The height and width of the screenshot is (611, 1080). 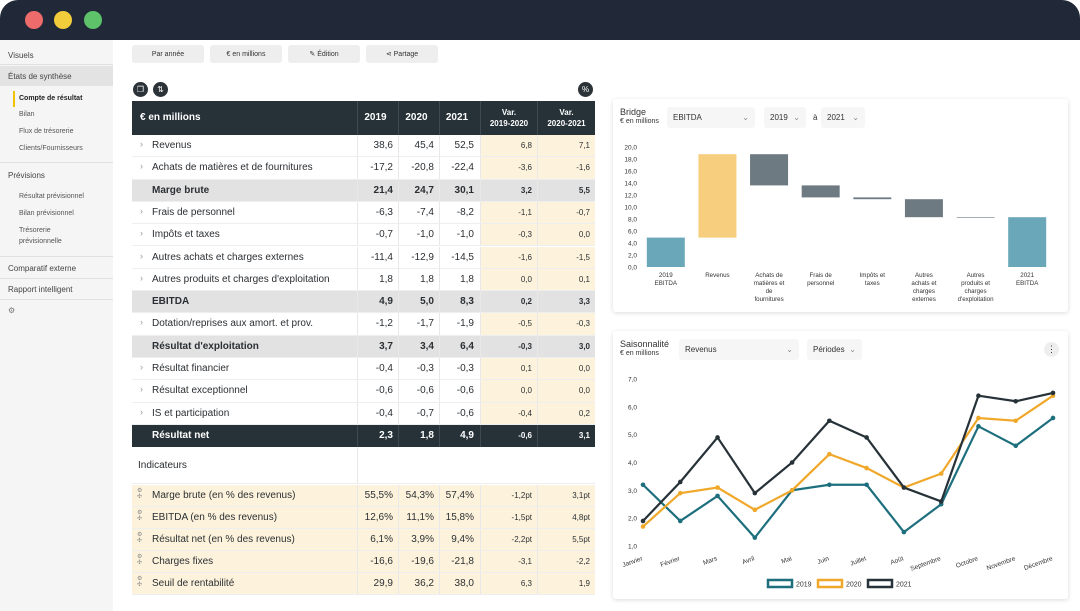 What do you see at coordinates (375, 117) in the screenshot?
I see `header-2019: 2019` at bounding box center [375, 117].